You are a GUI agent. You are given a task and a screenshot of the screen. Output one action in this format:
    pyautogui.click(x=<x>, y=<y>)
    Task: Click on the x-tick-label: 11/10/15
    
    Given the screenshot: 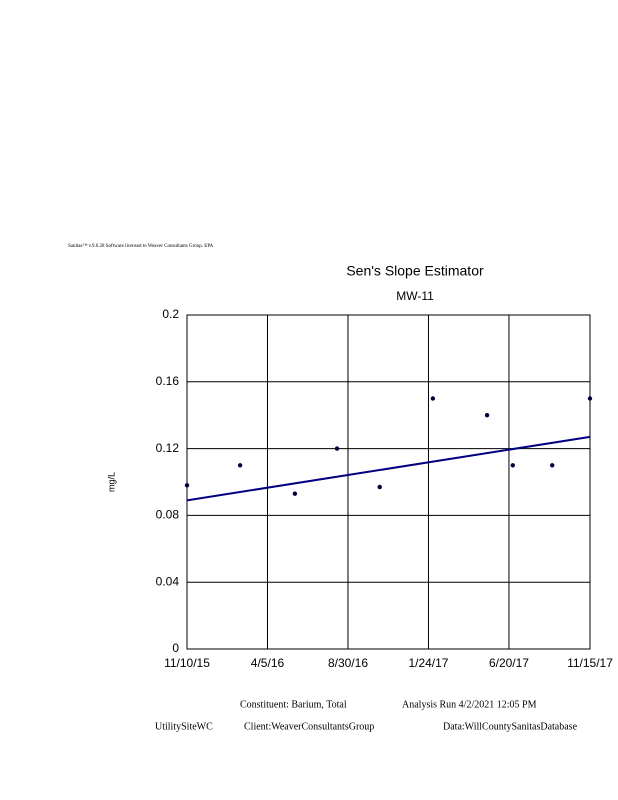 What is the action you would take?
    pyautogui.click(x=187, y=663)
    